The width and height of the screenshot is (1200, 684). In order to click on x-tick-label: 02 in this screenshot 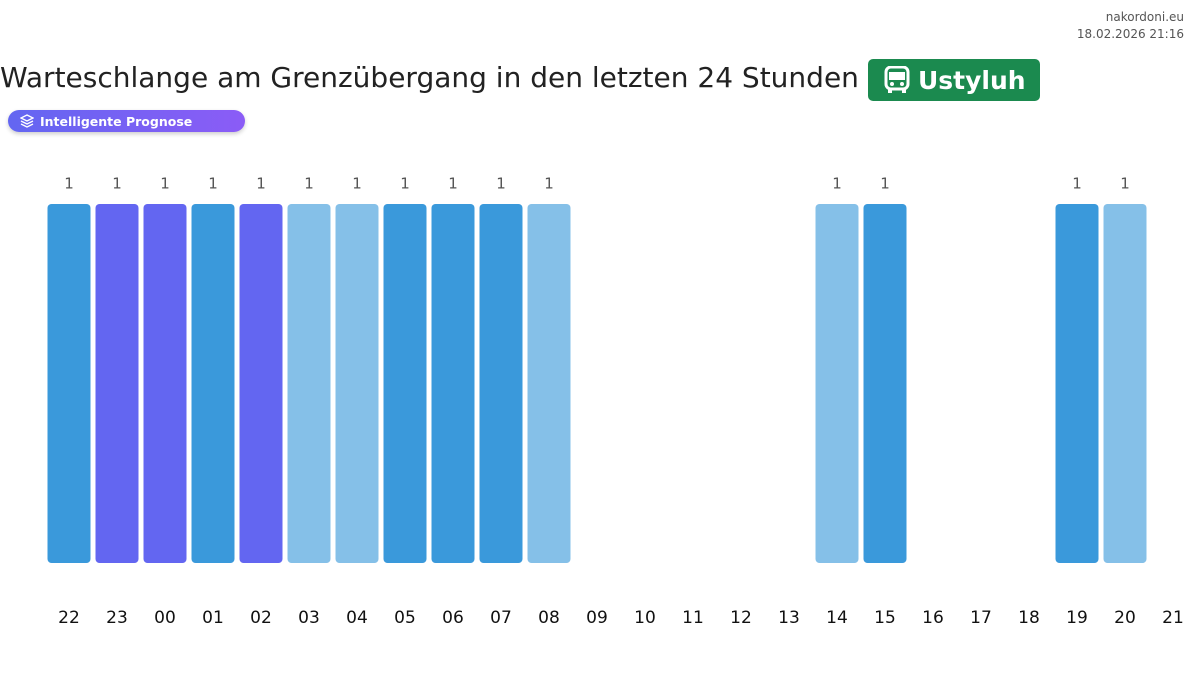, I will do `click(261, 618)`.